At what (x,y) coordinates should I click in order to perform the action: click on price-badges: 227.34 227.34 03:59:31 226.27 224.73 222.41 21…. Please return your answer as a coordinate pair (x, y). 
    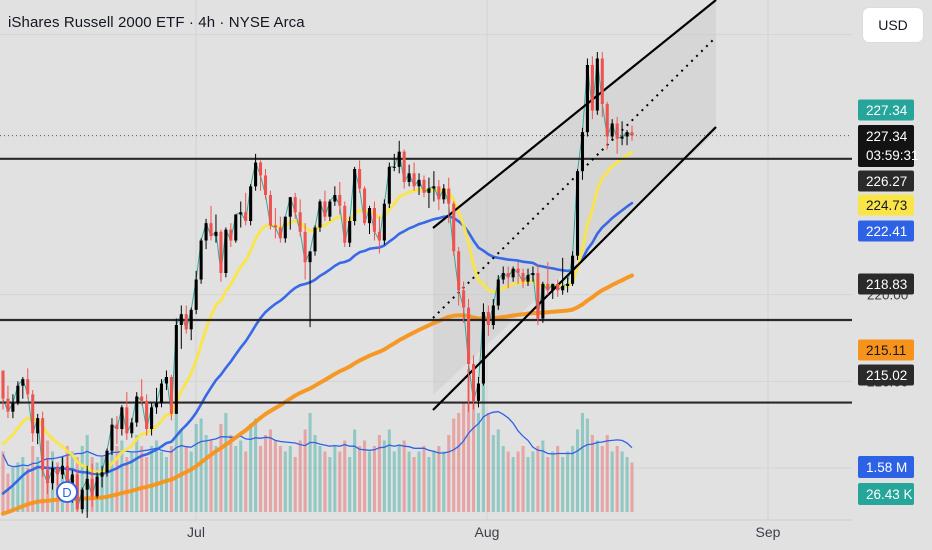
    Looking at the image, I should click on (888, 302).